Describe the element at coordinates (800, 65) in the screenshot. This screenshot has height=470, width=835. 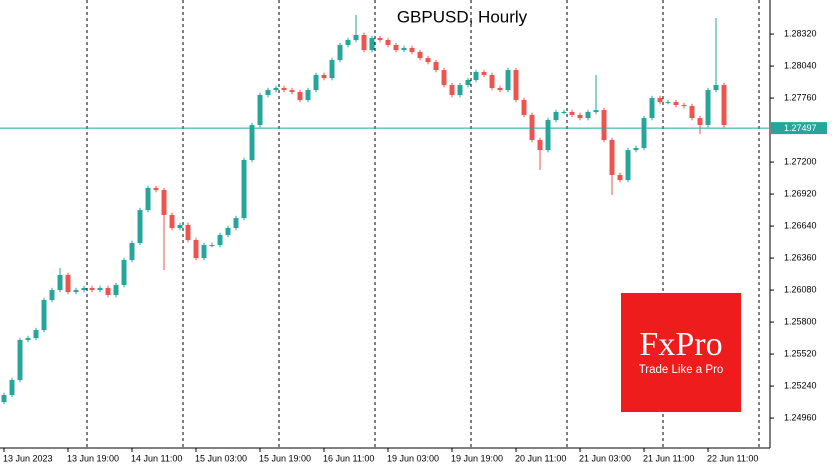
I see `y-tick-label: 1.28040` at that location.